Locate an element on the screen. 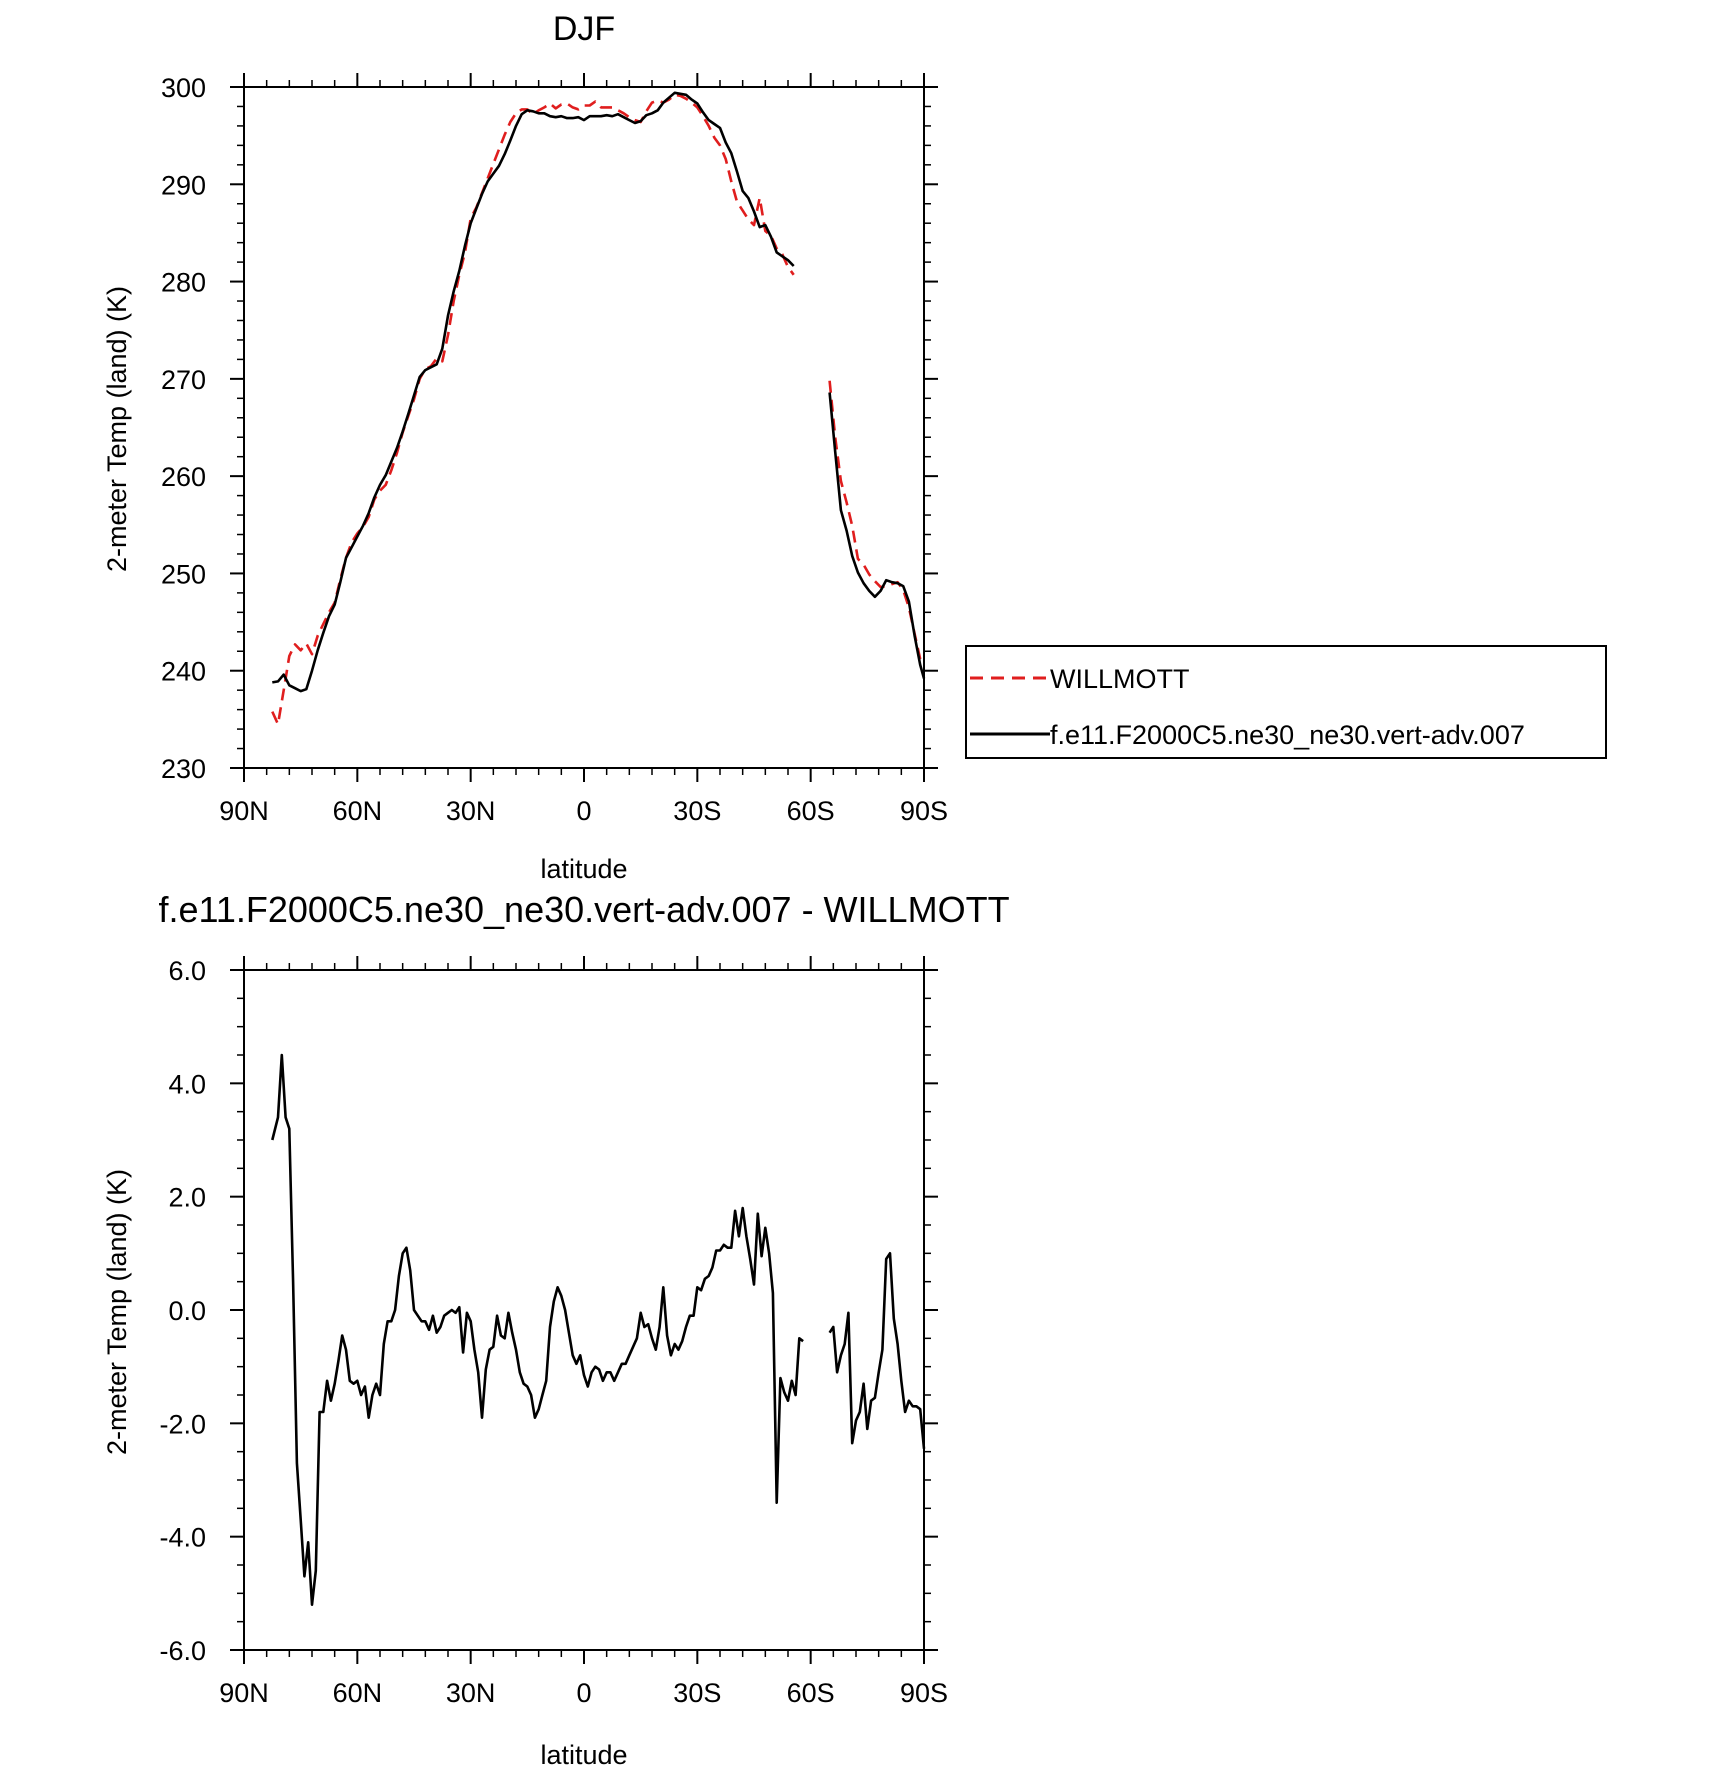 This screenshot has width=1710, height=1775. y-tick-label: -2.0 is located at coordinates (182, 1424).